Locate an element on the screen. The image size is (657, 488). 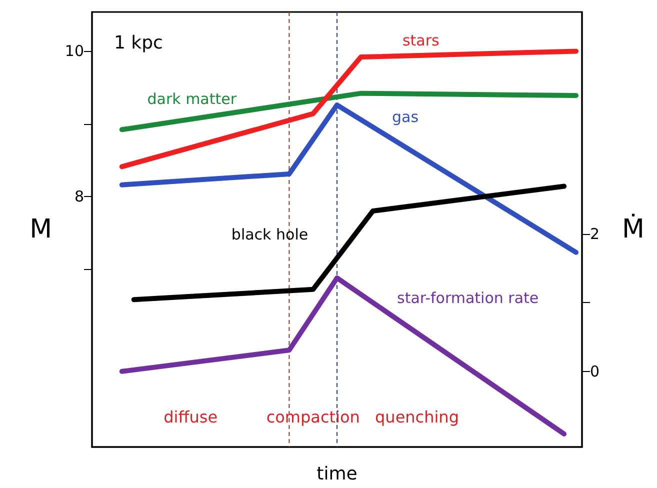
annotation: 1 kpc is located at coordinates (138, 43).